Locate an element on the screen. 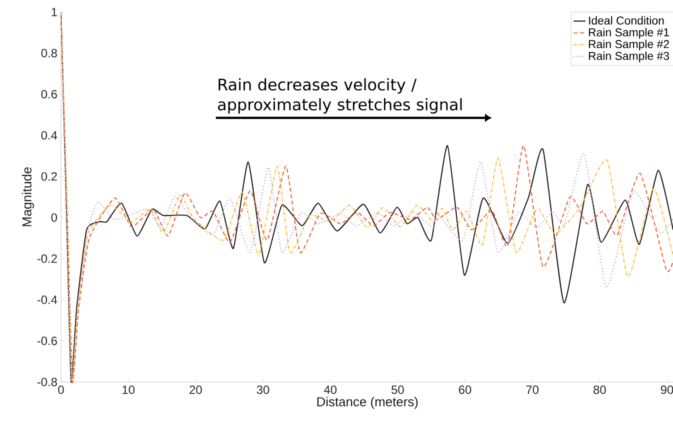 The height and width of the screenshot is (425, 673). y-tick-label: 0.6 is located at coordinates (49, 94).